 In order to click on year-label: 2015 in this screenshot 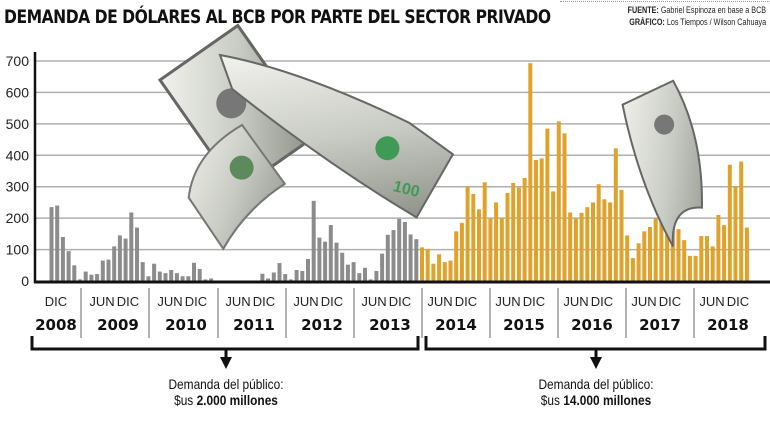, I will do `click(524, 325)`.